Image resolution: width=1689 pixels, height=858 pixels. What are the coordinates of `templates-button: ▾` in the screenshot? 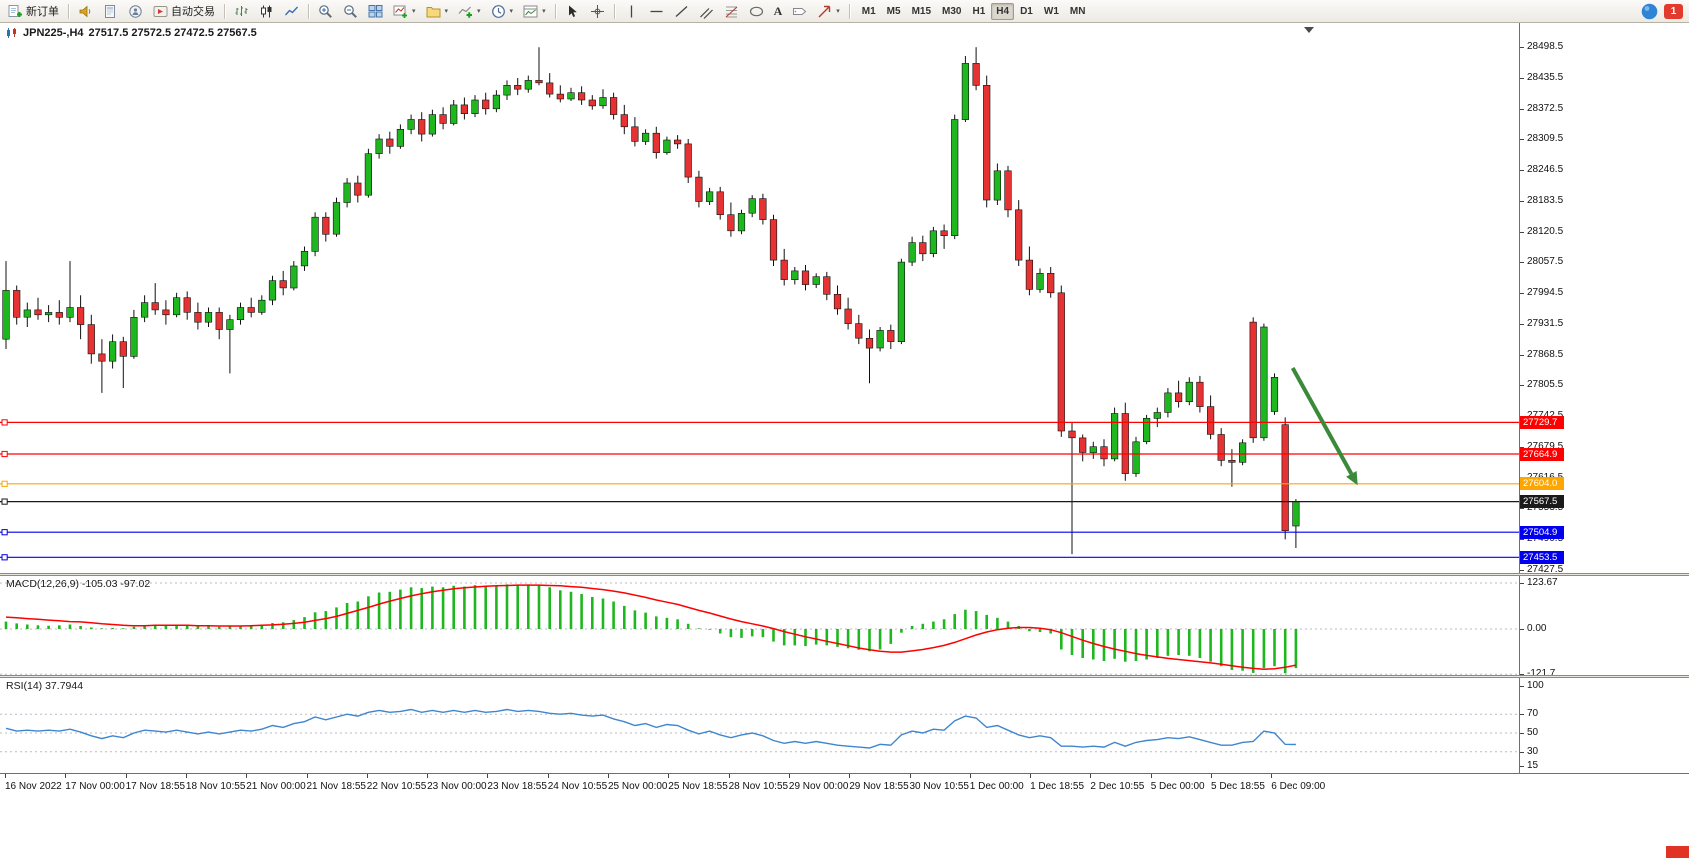 It's located at (534, 11).